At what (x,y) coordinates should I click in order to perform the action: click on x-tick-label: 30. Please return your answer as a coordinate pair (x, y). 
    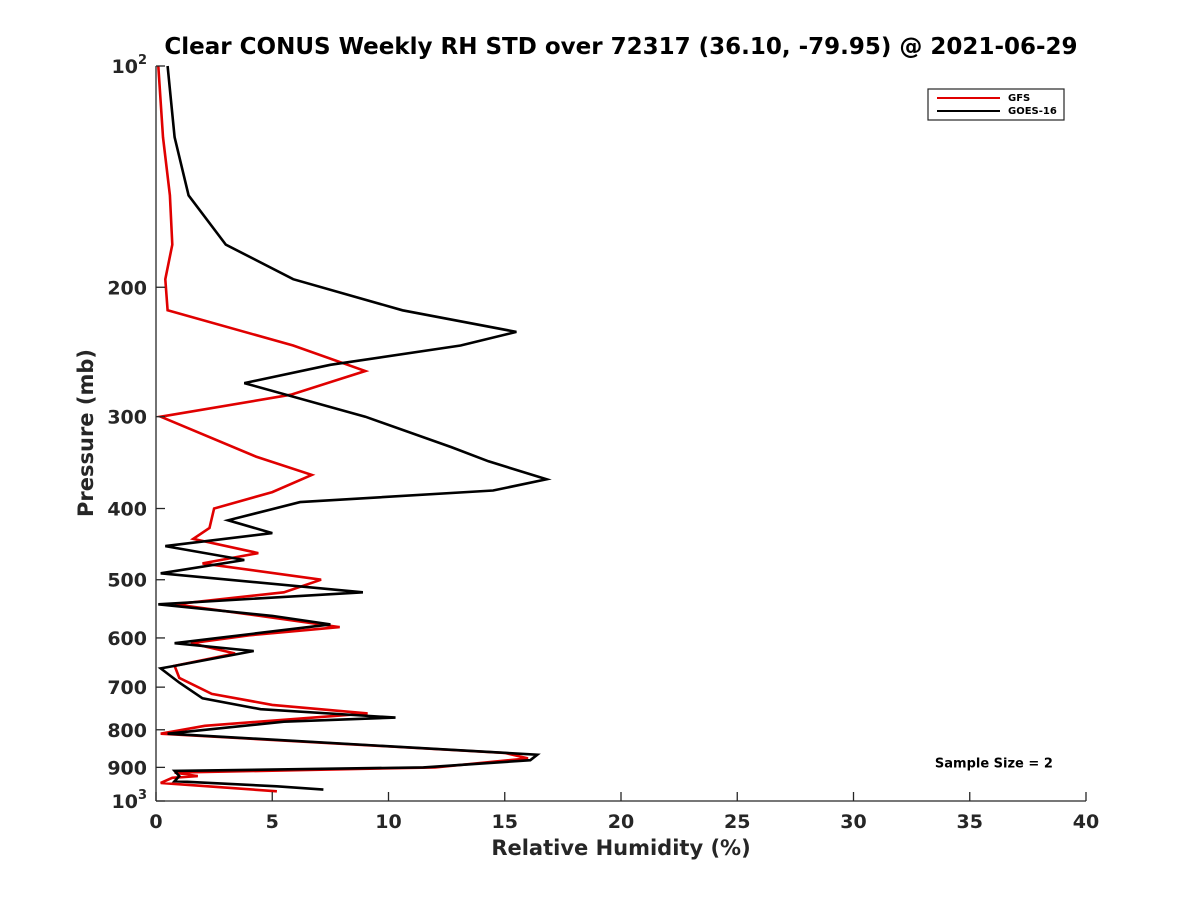
    Looking at the image, I should click on (853, 822).